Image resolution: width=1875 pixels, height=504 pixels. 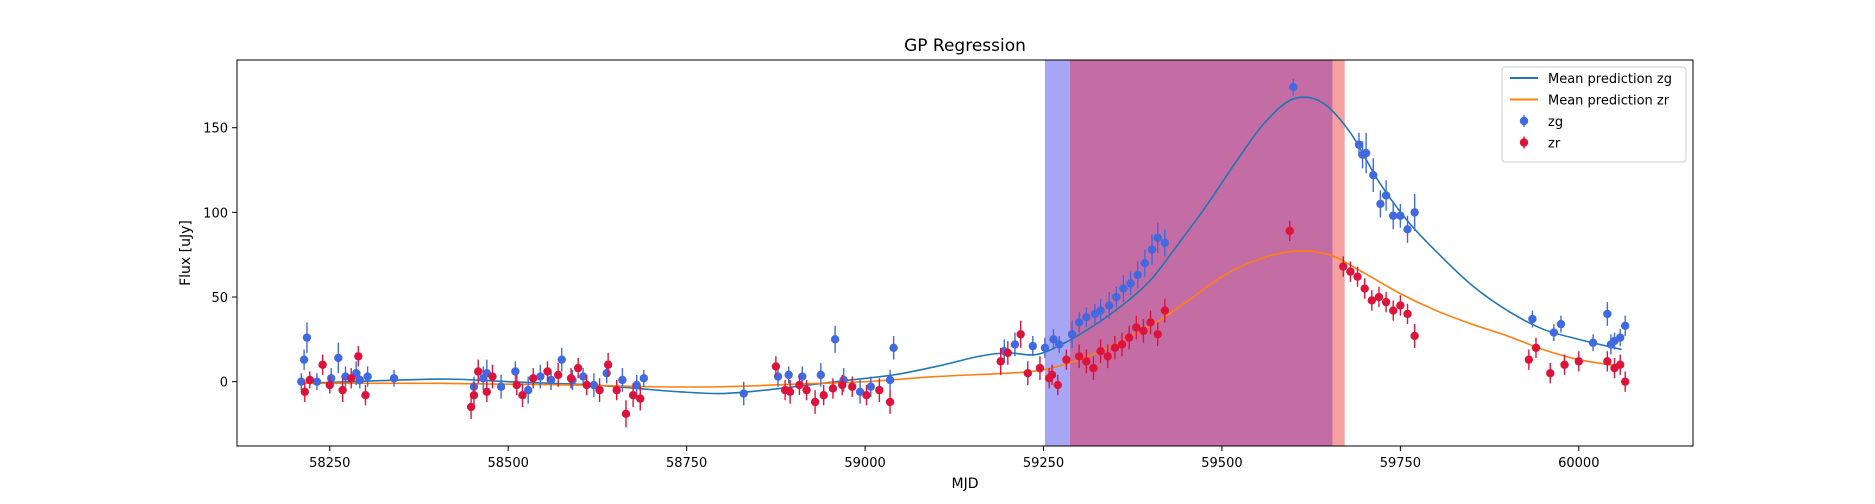 I want to click on x-axis-label: MJD, so click(x=965, y=484).